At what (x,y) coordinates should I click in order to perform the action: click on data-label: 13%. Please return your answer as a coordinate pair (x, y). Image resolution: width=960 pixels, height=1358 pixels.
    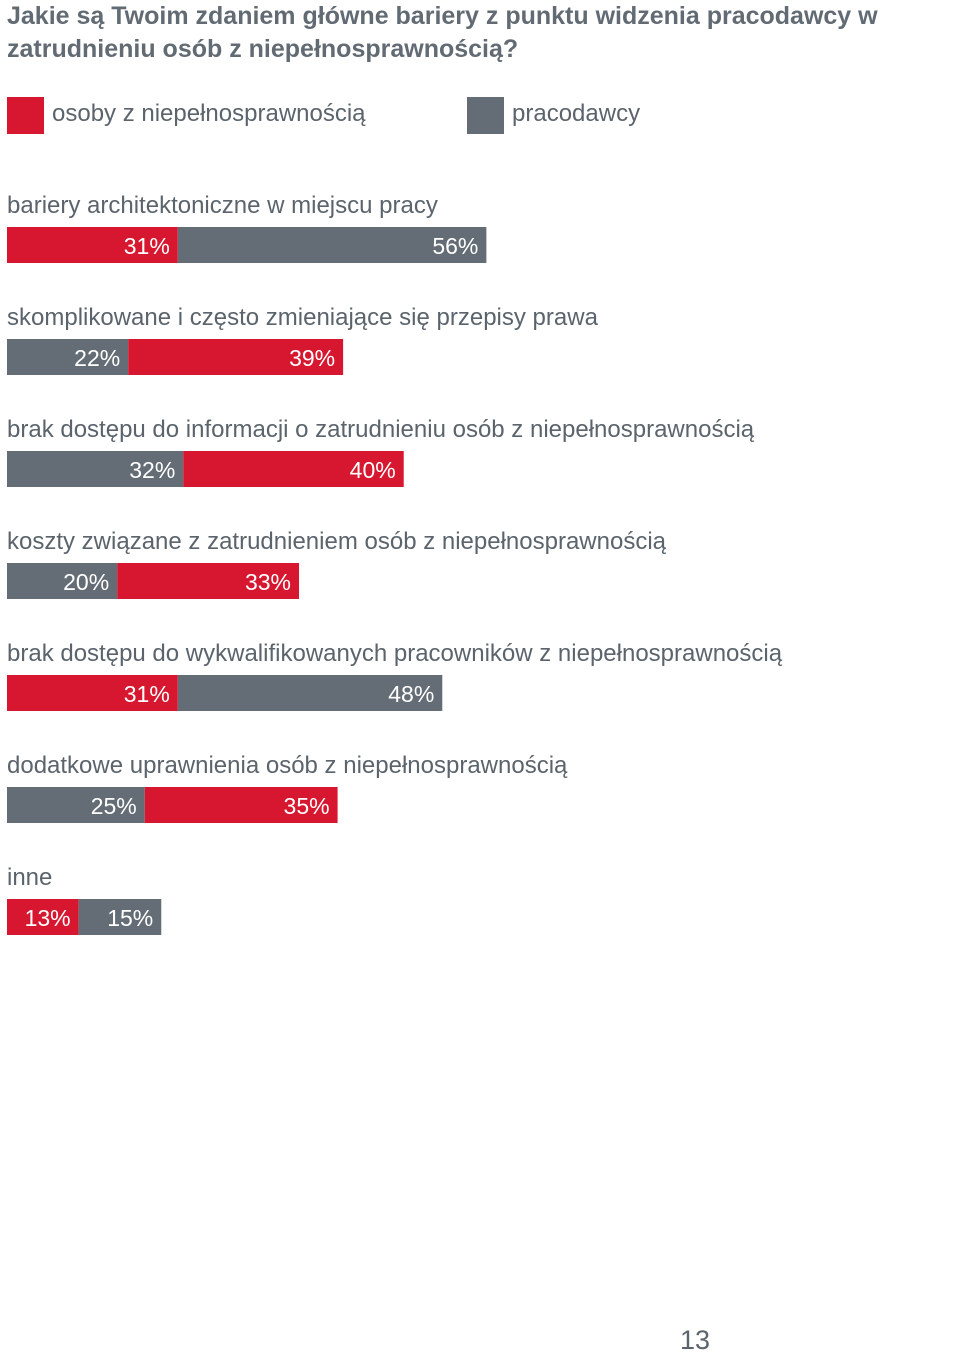
    Looking at the image, I should click on (48, 918).